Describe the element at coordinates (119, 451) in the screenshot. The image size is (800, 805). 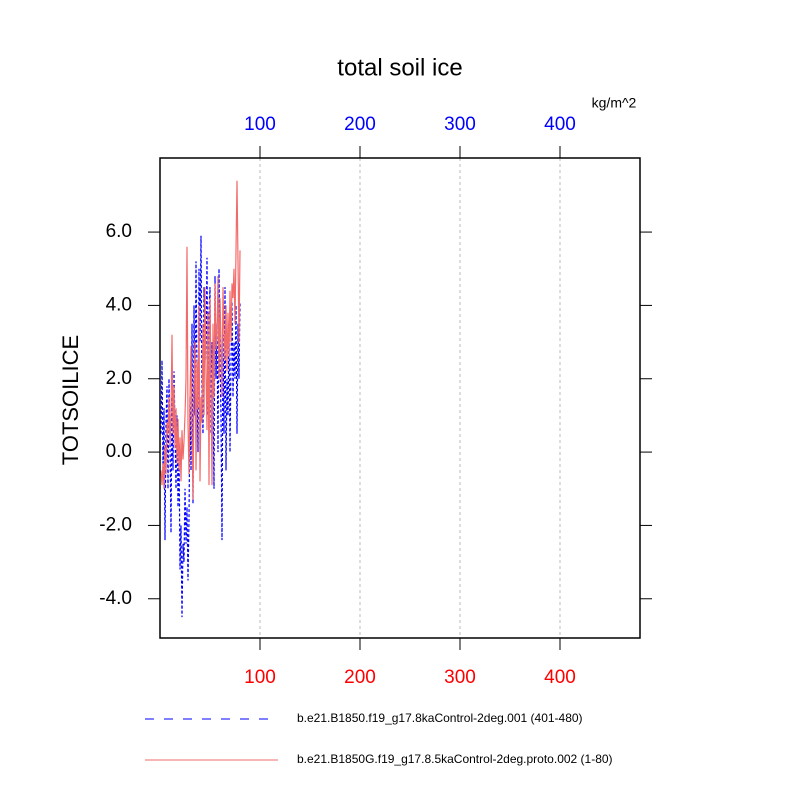
I see `y-tick-label: 0.0` at that location.